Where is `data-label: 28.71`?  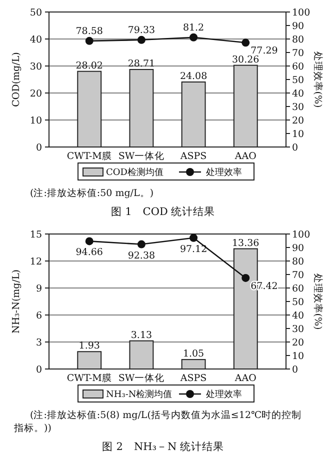
data-label: 28.71 is located at coordinates (142, 64).